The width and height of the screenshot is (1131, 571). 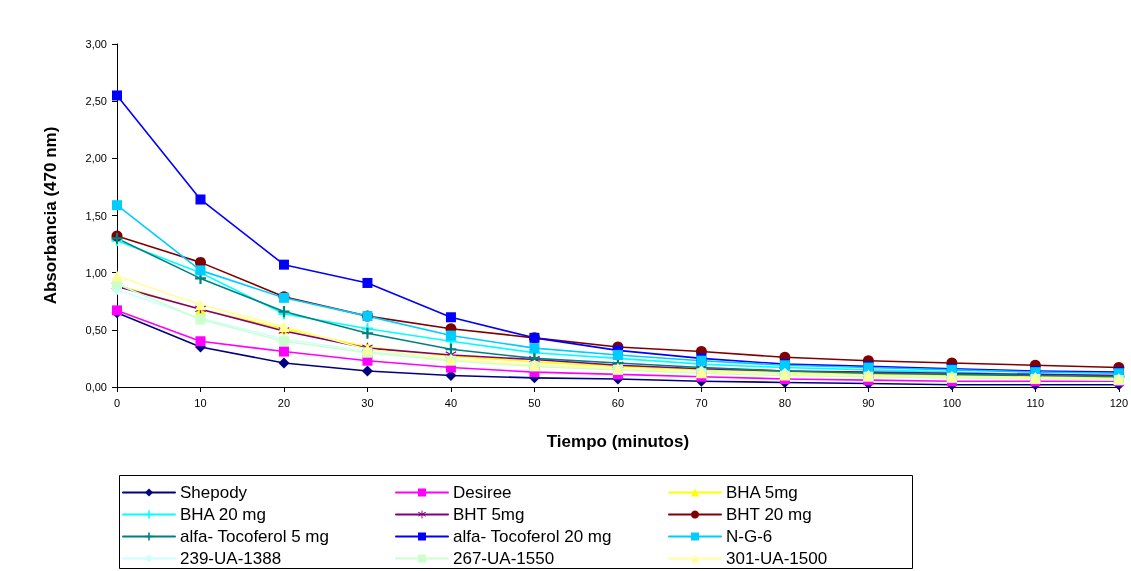 What do you see at coordinates (231, 558) in the screenshot?
I see `legend-label: 239-UA-1388` at bounding box center [231, 558].